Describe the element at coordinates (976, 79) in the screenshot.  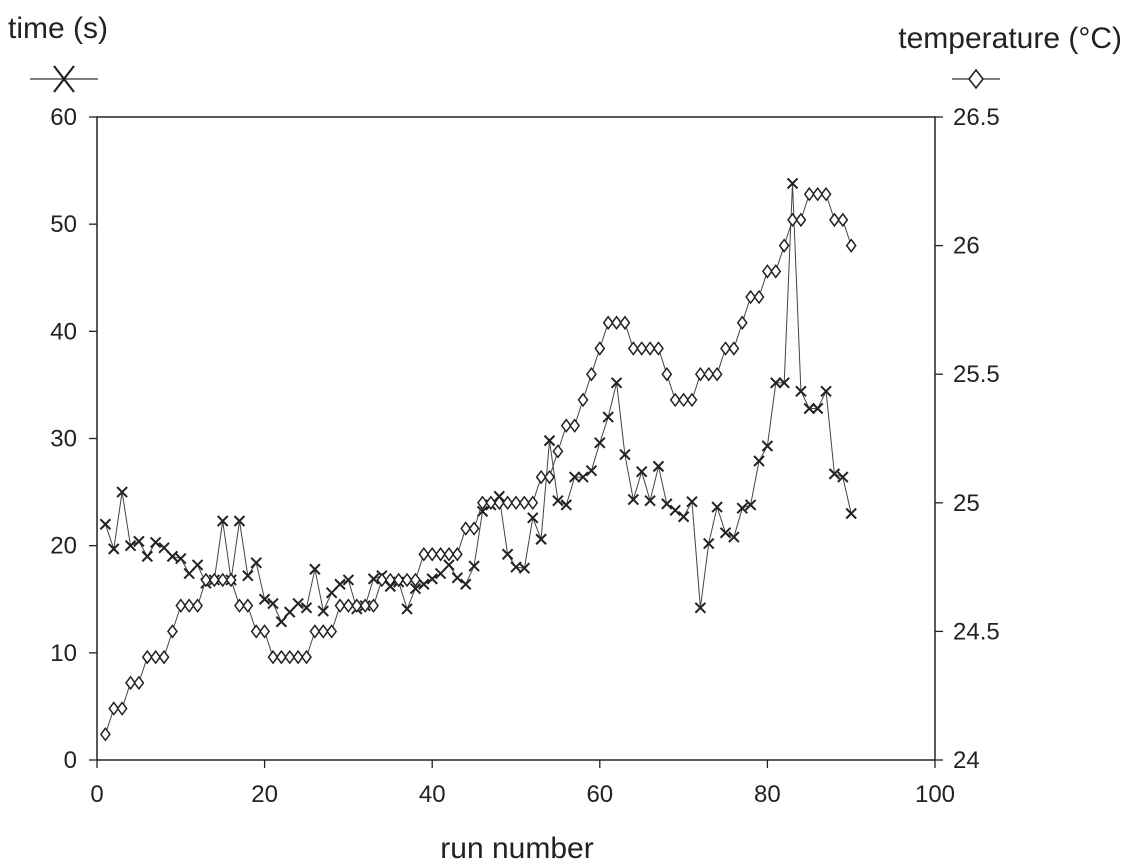
I see `right-legend-key` at that location.